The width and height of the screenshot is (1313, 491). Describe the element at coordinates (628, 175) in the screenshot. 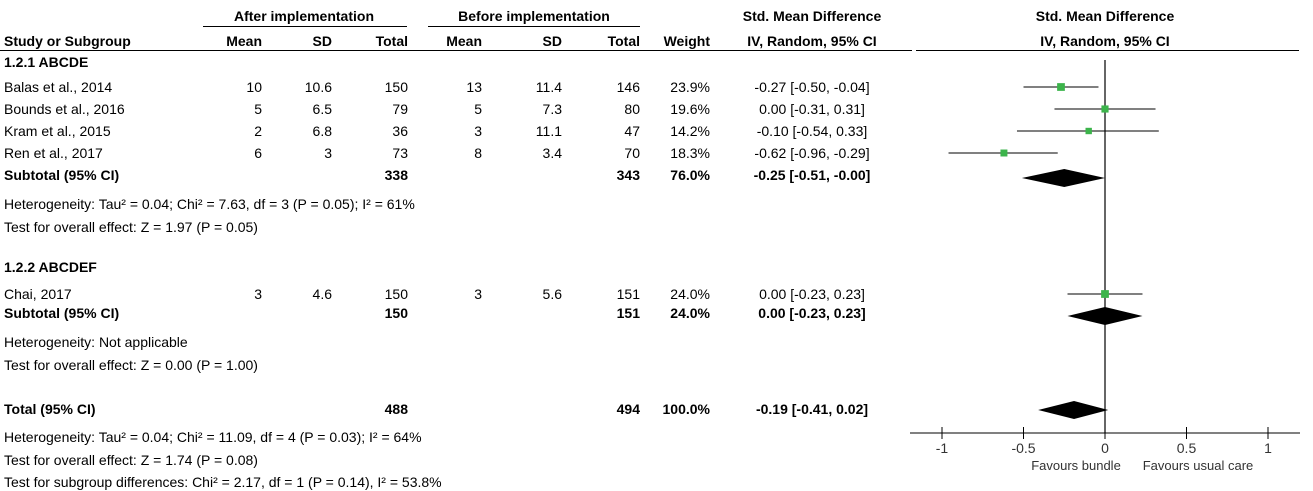

I see `subtotal-before-total: 343` at that location.